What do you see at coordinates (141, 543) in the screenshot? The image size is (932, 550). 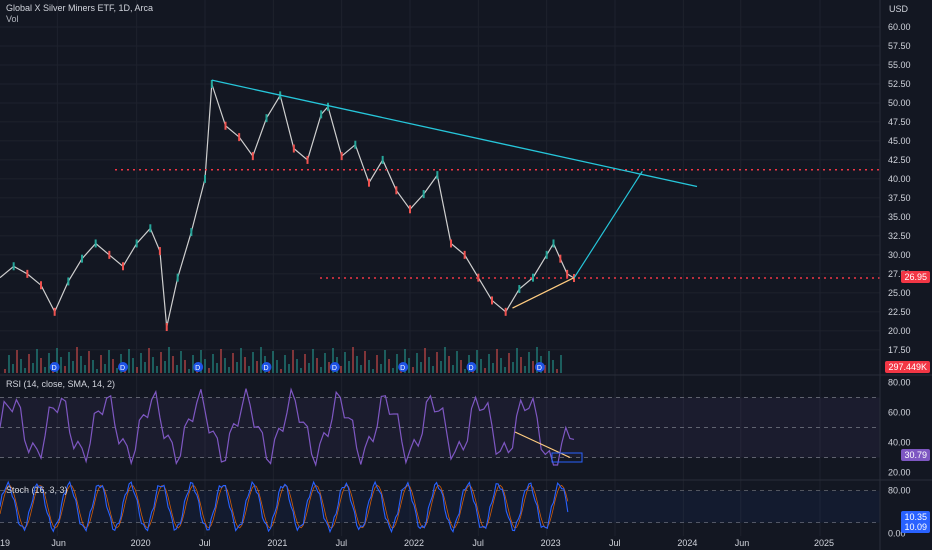 I see `time-tick-label: 2020` at bounding box center [141, 543].